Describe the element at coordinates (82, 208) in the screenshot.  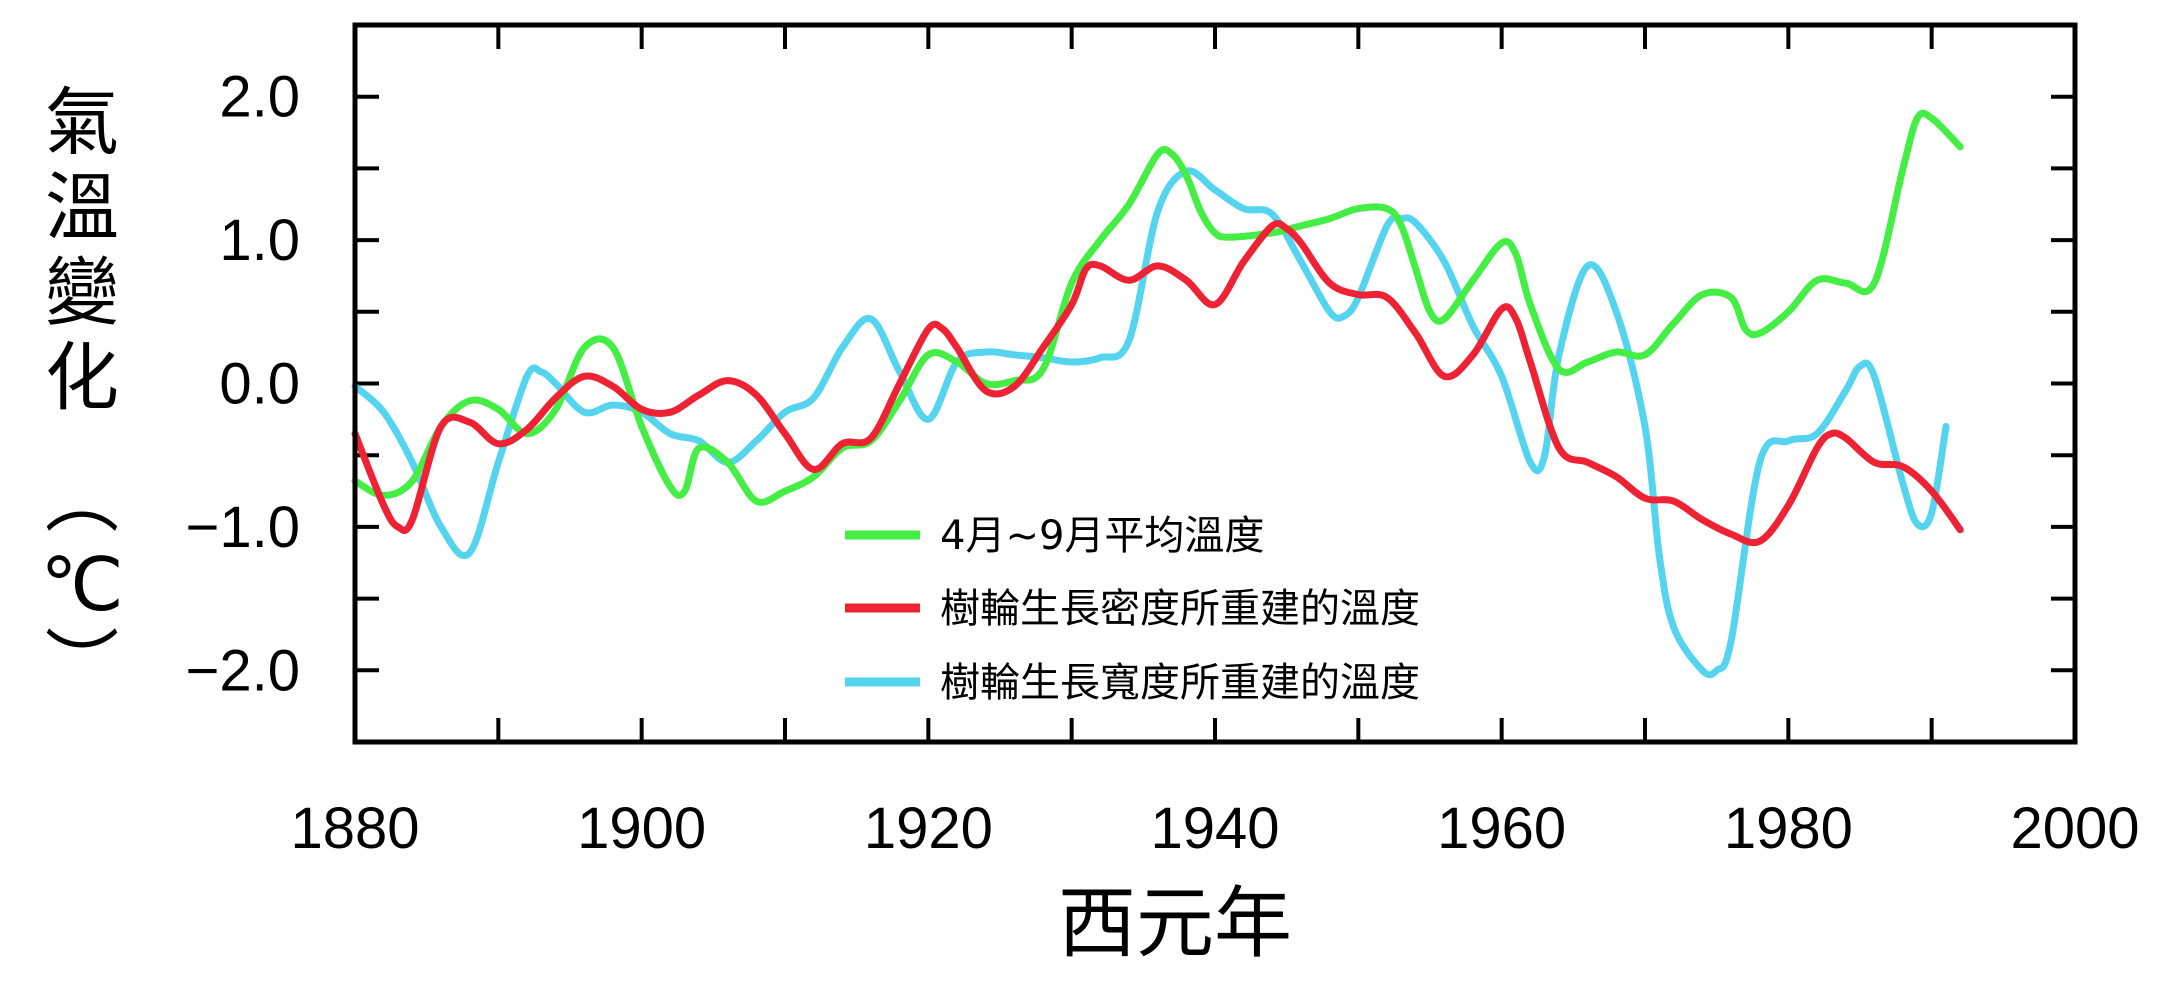
I see `y-axis-title-char: 溫` at that location.